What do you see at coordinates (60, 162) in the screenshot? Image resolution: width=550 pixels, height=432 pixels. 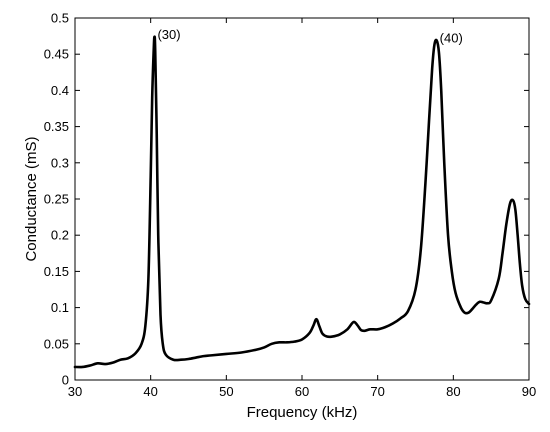 I see `y-tick-label: 0.3` at bounding box center [60, 162].